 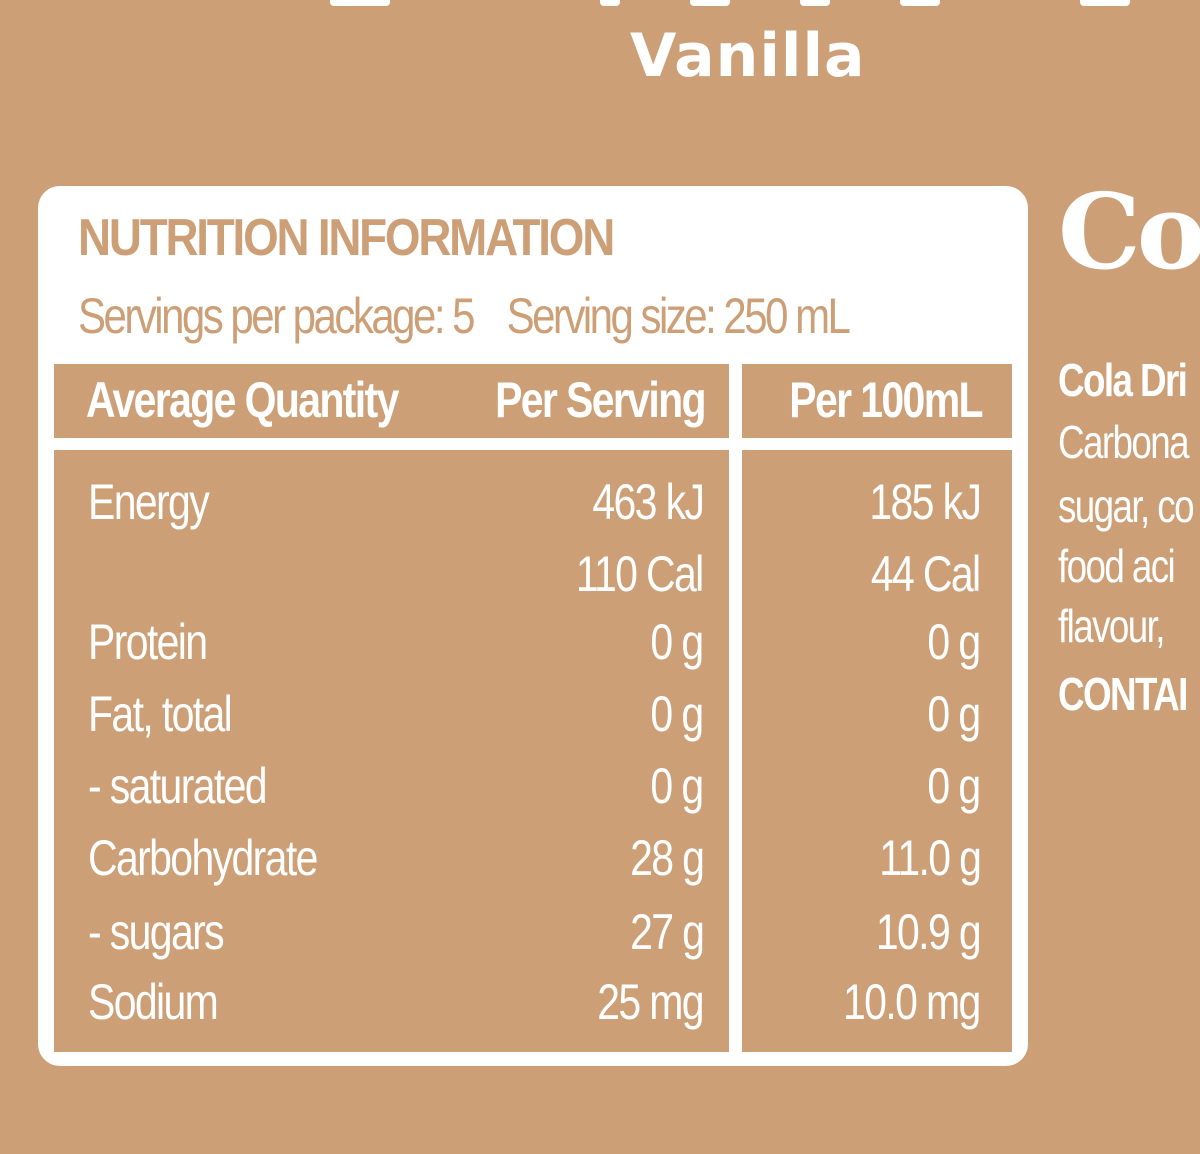 What do you see at coordinates (930, 858) in the screenshot?
I see `per-100ml-carbohydrate: 11.0 g` at bounding box center [930, 858].